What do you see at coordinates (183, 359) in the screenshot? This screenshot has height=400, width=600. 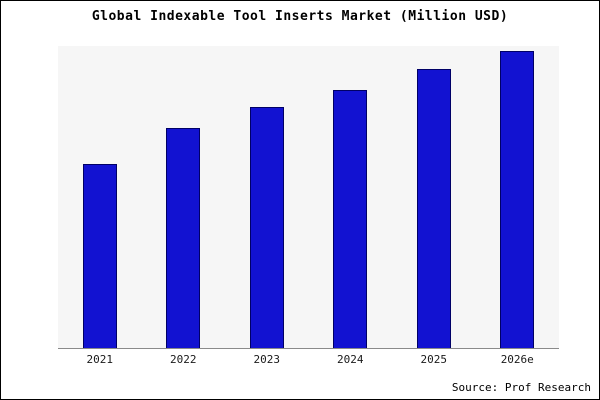 I see `x-tick-label-2022: 2022` at bounding box center [183, 359].